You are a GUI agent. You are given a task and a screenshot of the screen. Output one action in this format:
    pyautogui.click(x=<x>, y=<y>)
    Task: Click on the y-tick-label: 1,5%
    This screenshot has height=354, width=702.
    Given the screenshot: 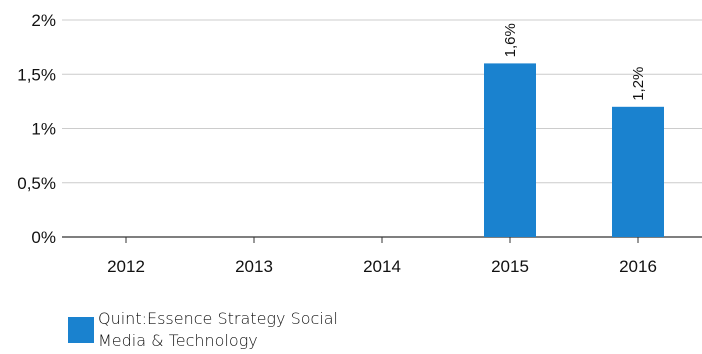 What is the action you would take?
    pyautogui.click(x=36, y=74)
    